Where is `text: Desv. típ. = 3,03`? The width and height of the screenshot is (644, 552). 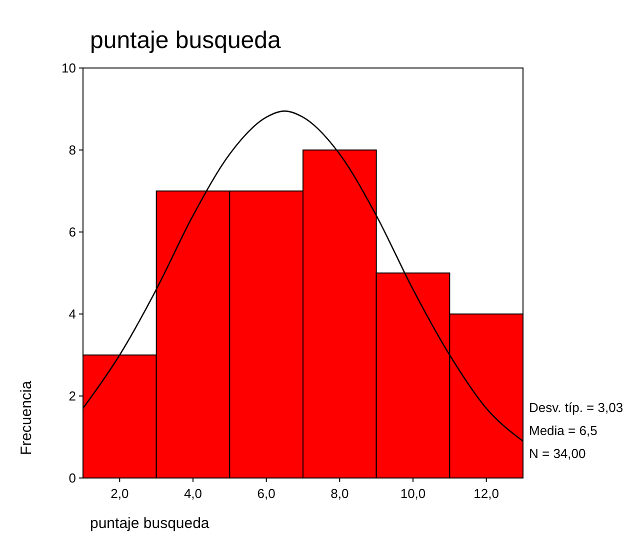 text: Desv. típ. = 3,03 is located at coordinates (576, 407).